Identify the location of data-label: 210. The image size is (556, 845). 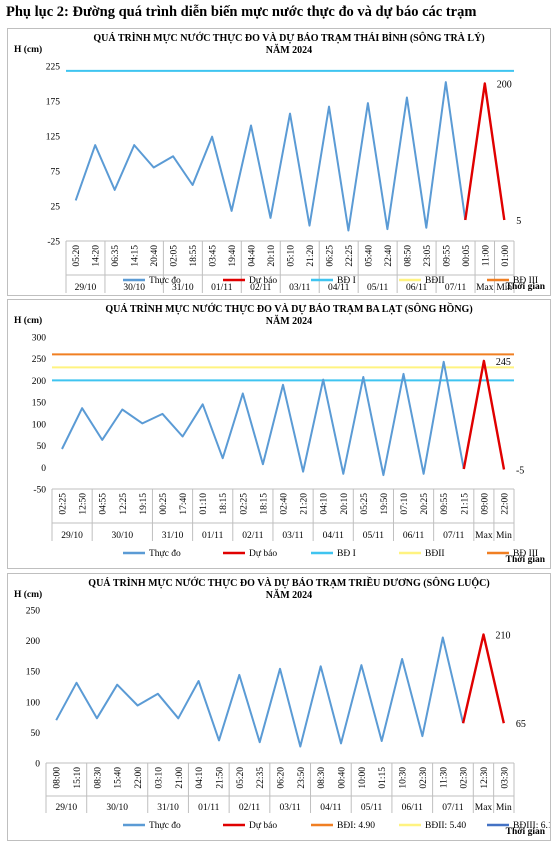
(502, 635).